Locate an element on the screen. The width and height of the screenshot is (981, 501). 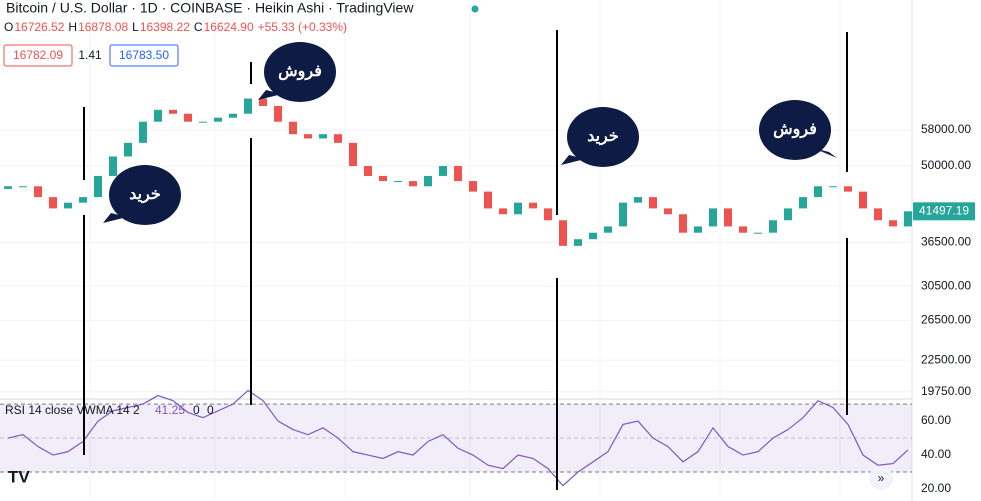
last-price: 41497.19 is located at coordinates (944, 210).